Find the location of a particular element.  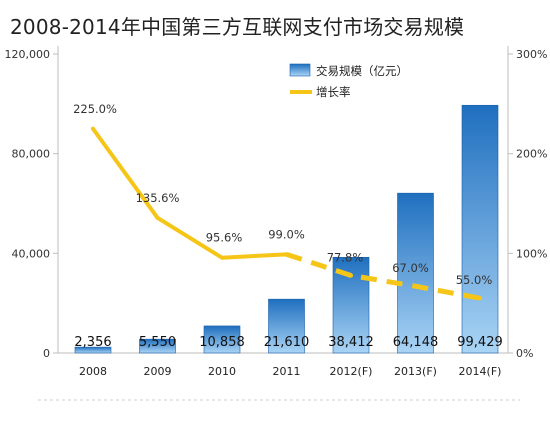

x-tick-label: 2011 is located at coordinates (287, 371).